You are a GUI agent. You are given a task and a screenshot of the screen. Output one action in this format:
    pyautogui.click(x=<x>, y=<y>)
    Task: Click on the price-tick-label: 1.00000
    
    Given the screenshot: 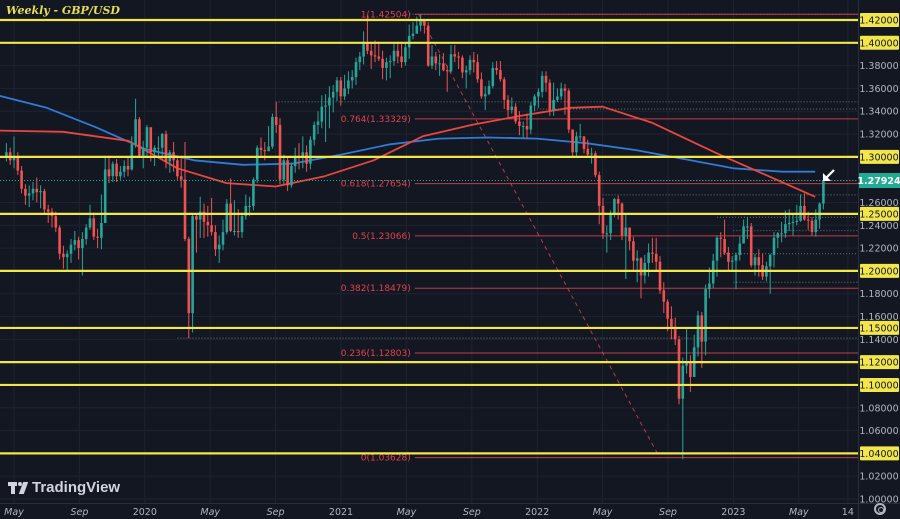 What is the action you would take?
    pyautogui.click(x=878, y=499)
    